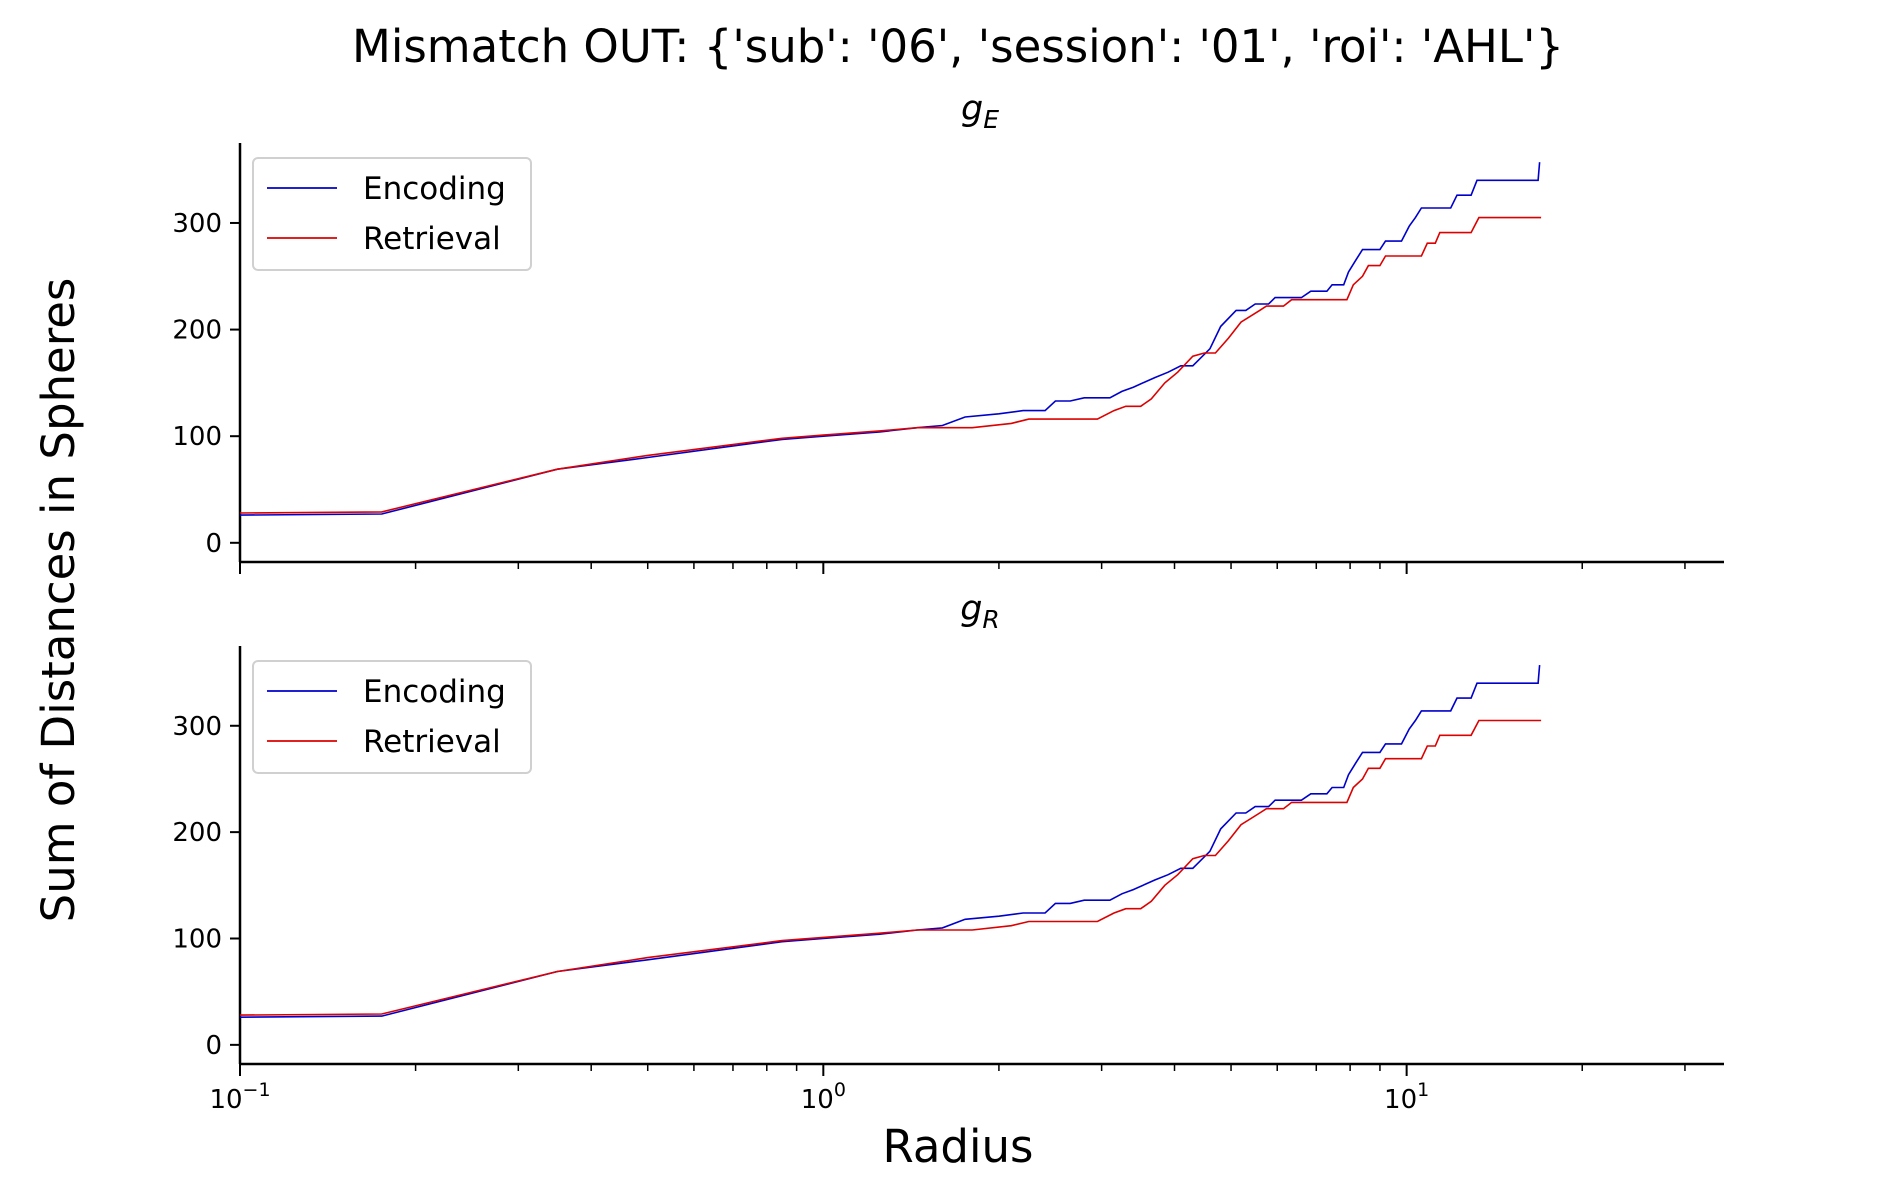 This screenshot has width=1889, height=1181. I want to click on subplot-title-subscript: R, so click(990, 619).